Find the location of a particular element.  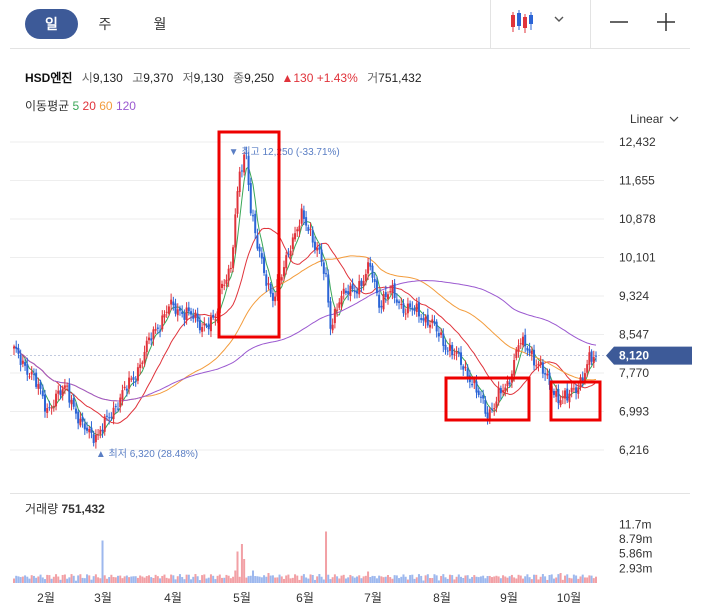

tab-month: 월 is located at coordinates (160, 24).